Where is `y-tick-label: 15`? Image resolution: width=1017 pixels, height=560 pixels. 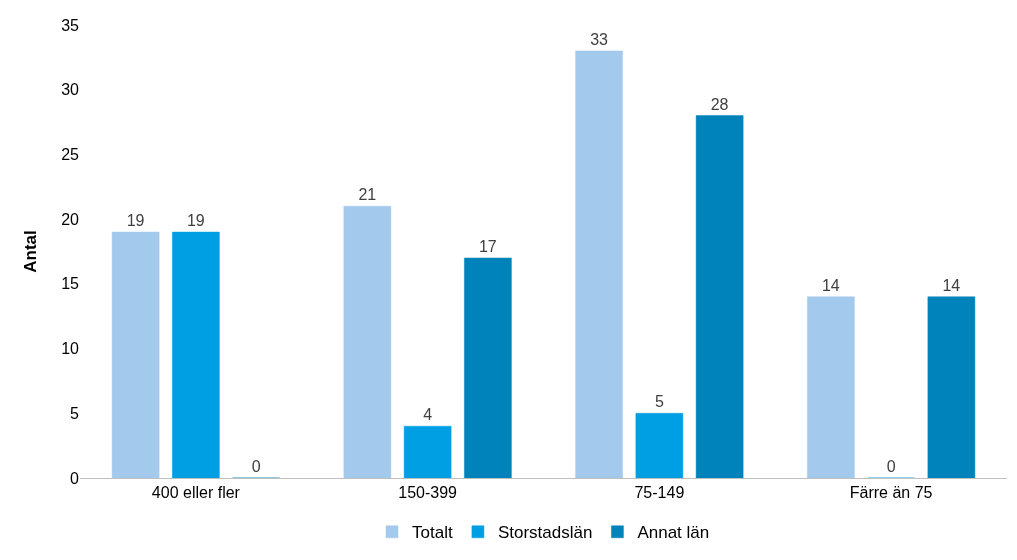
y-tick-label: 15 is located at coordinates (70, 284).